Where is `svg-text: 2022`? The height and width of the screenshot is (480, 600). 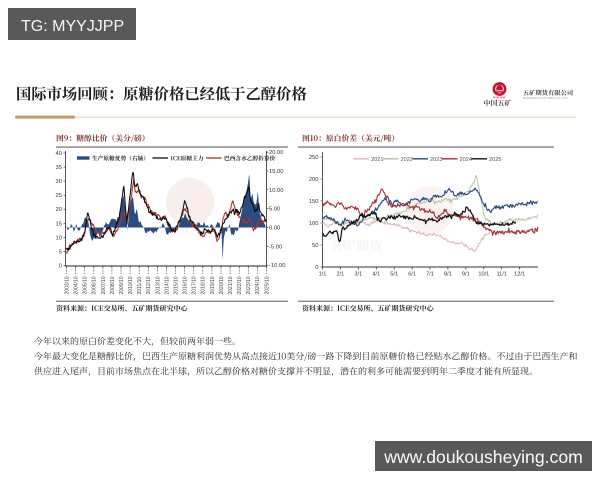 svg-text: 2022 is located at coordinates (407, 160).